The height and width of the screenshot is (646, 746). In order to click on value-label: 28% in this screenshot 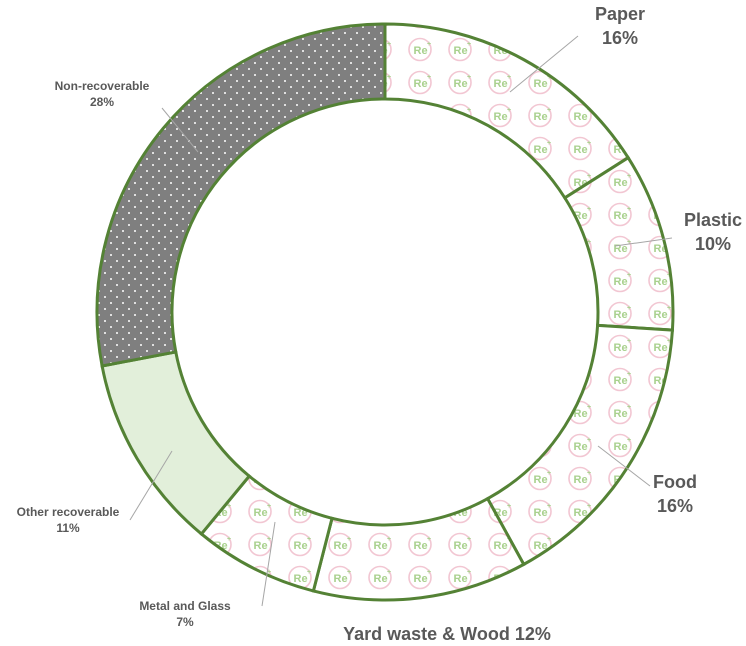, I will do `click(102, 102)`.